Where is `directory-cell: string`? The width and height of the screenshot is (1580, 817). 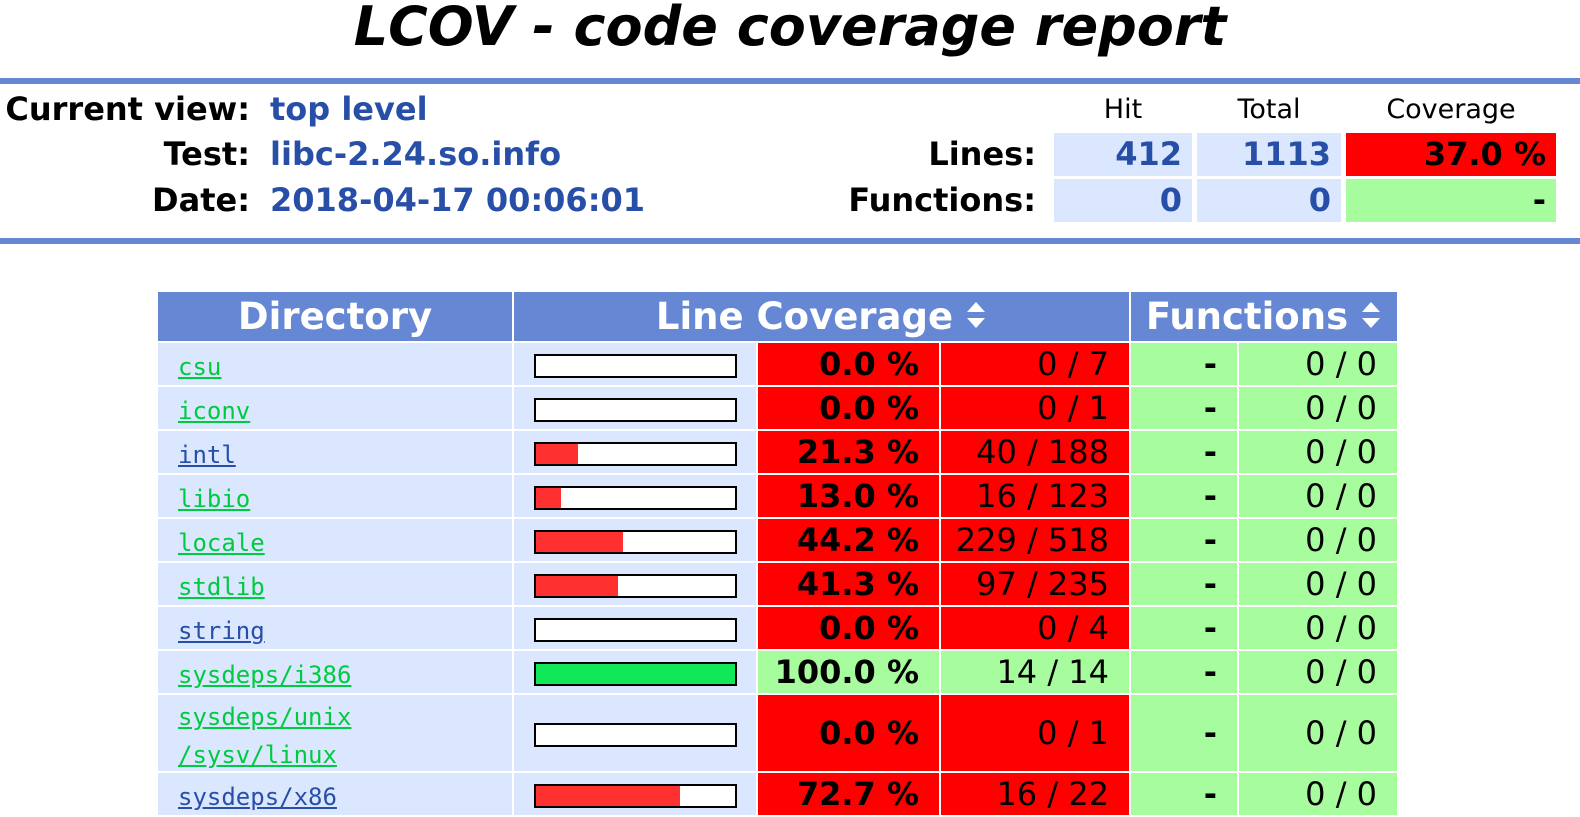 directory-cell: string is located at coordinates (335, 628).